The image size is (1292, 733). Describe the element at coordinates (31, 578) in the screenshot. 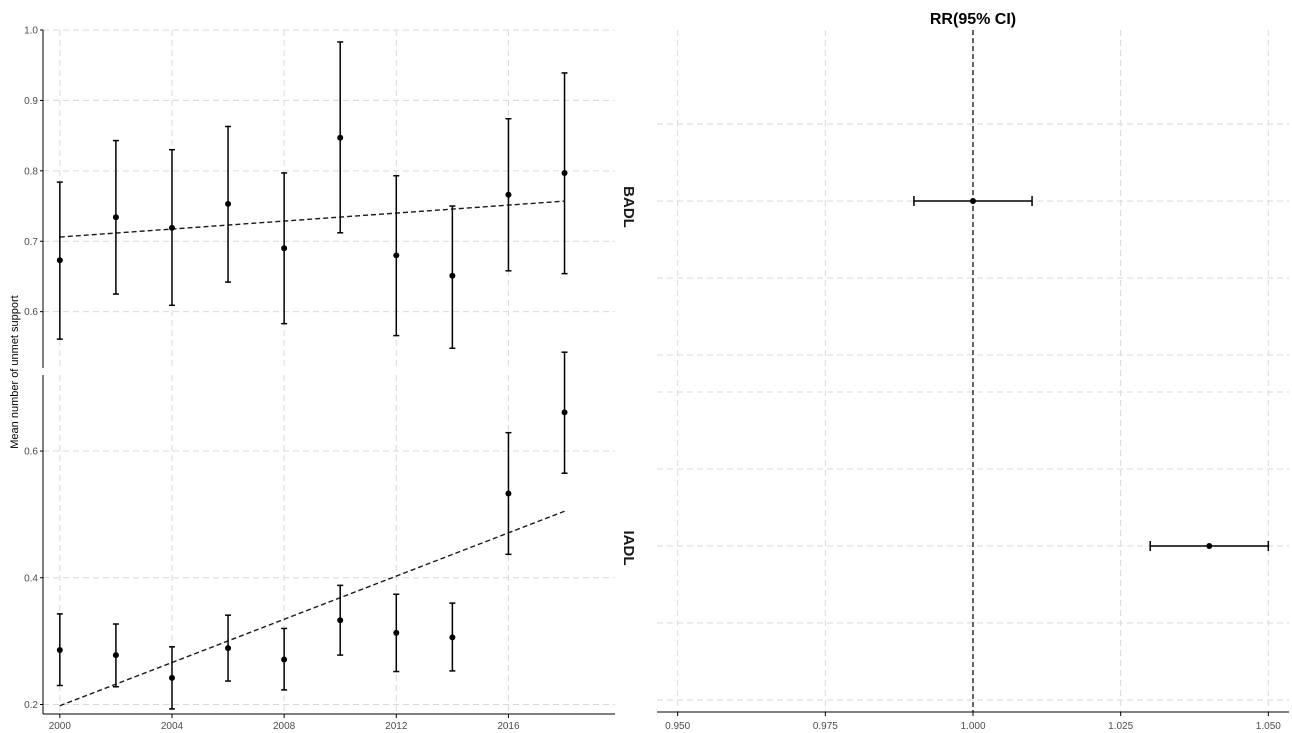

I see `y-tick-label: 0.4` at that location.